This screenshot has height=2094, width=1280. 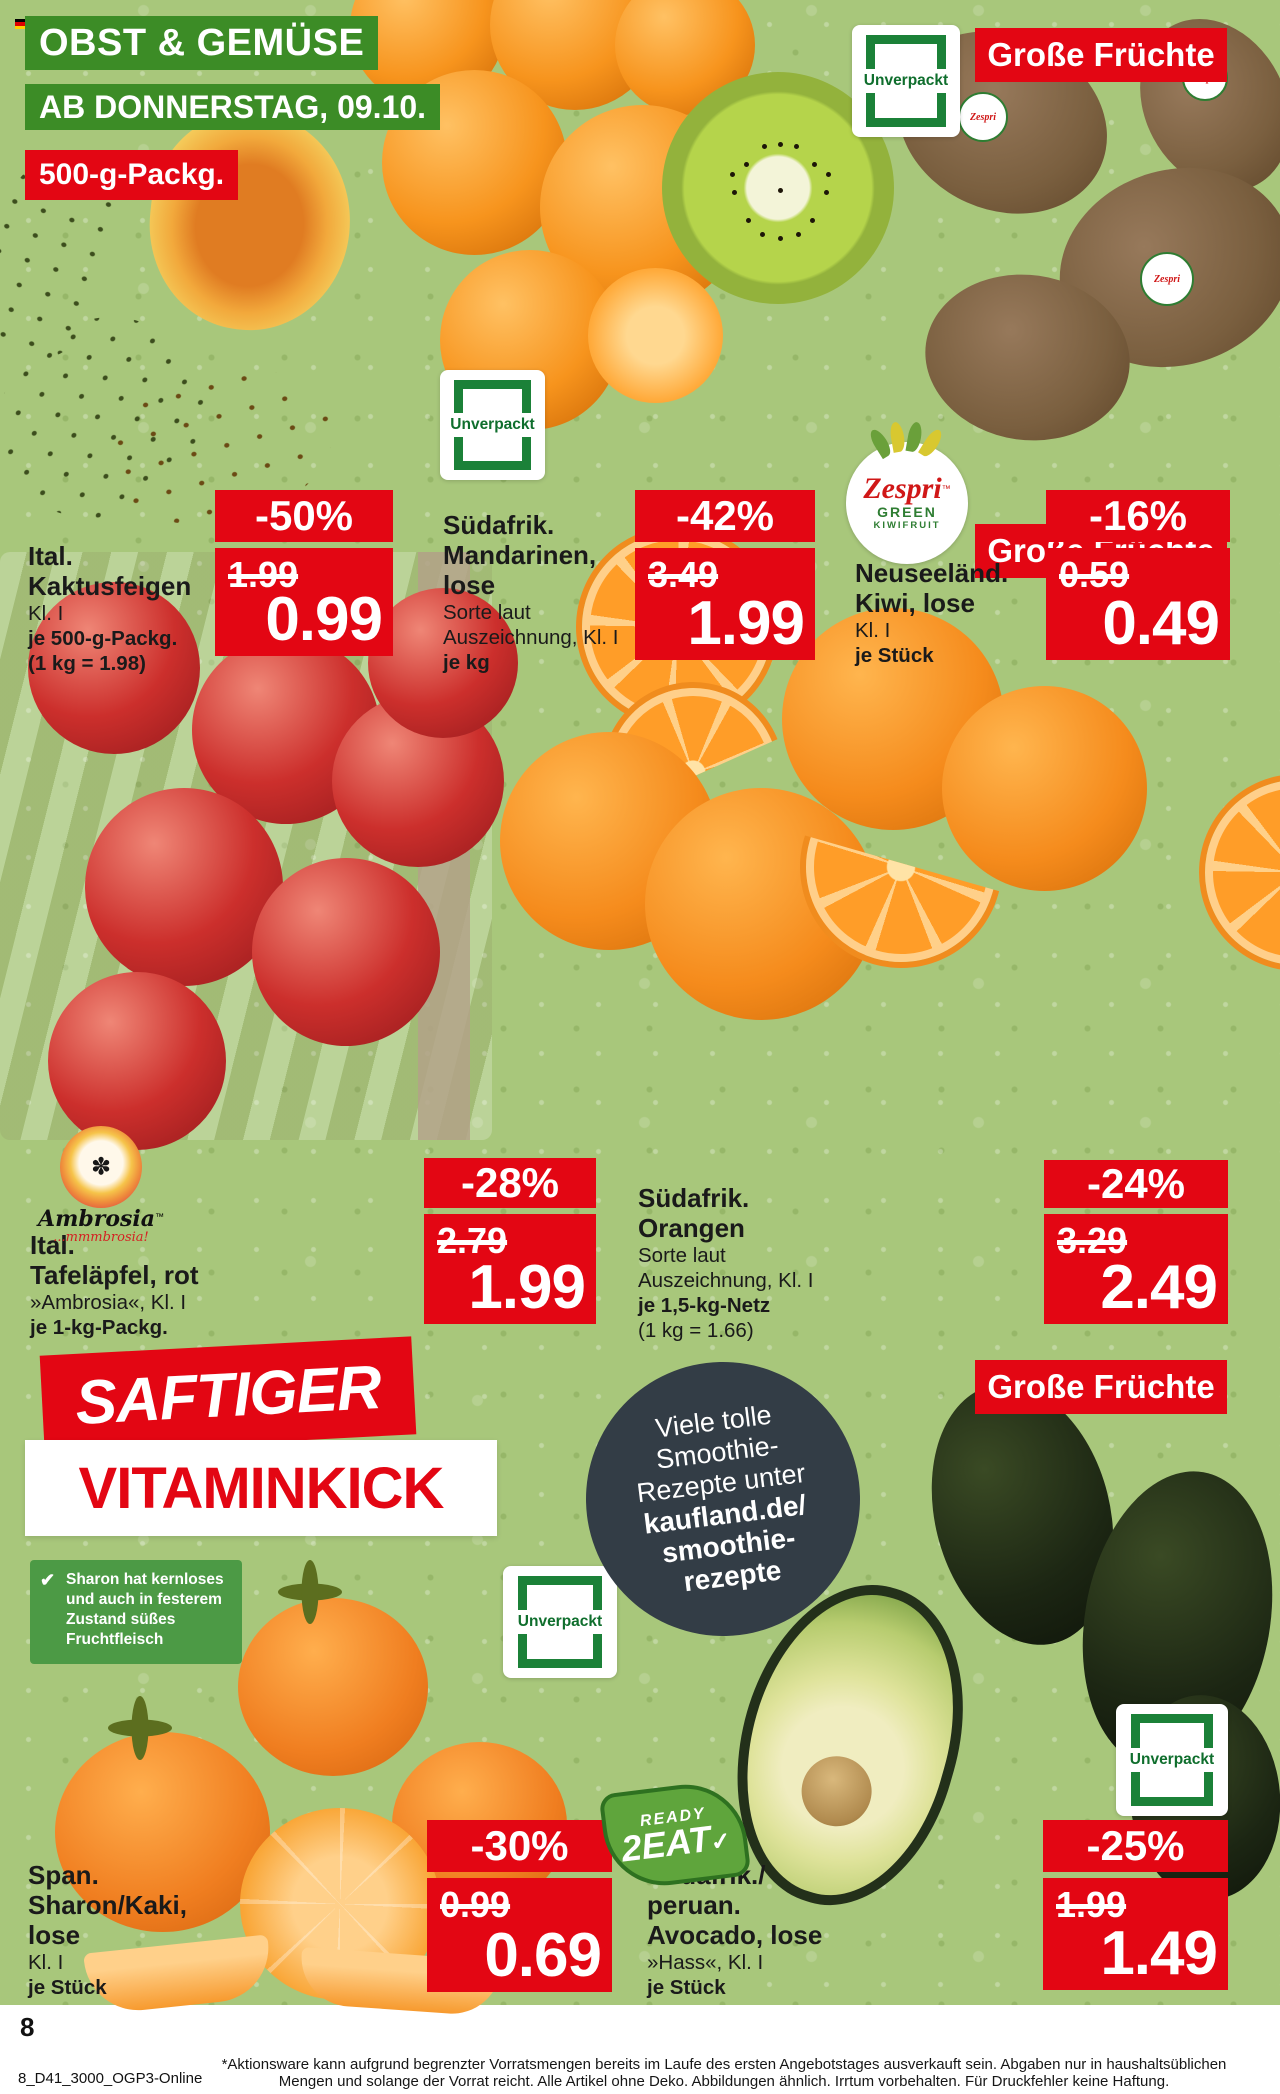 I want to click on checkmark-icon: ✔, so click(x=48, y=1580).